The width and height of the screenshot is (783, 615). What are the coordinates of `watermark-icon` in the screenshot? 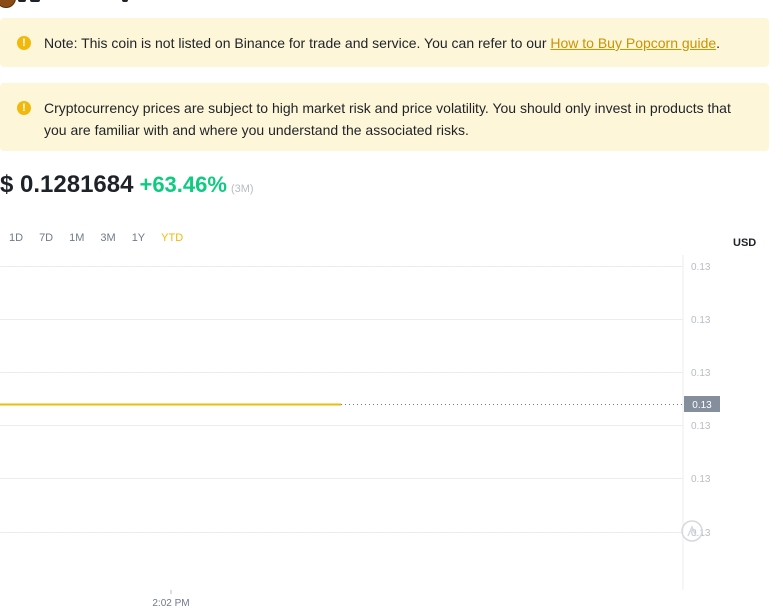 It's located at (692, 531).